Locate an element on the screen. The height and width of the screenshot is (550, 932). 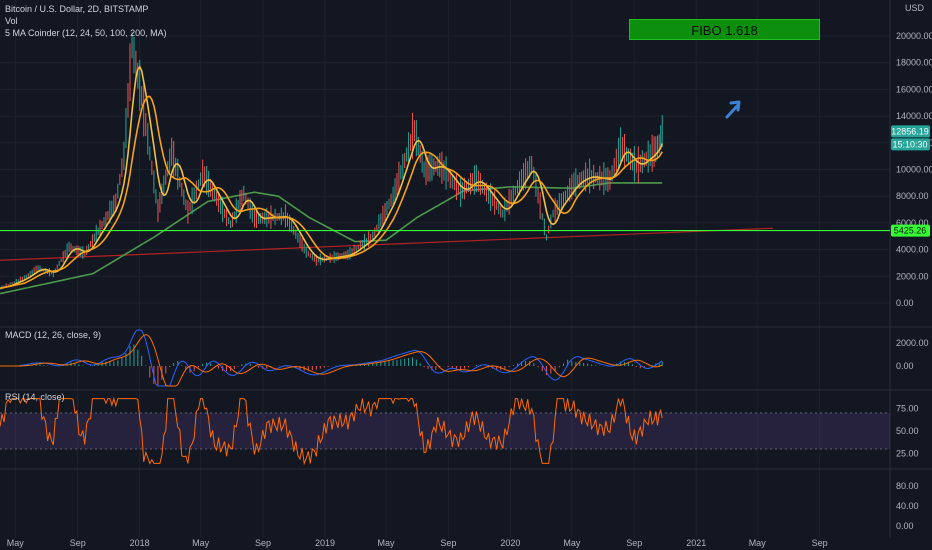
extra-tick-label: 40.00 is located at coordinates (907, 506).